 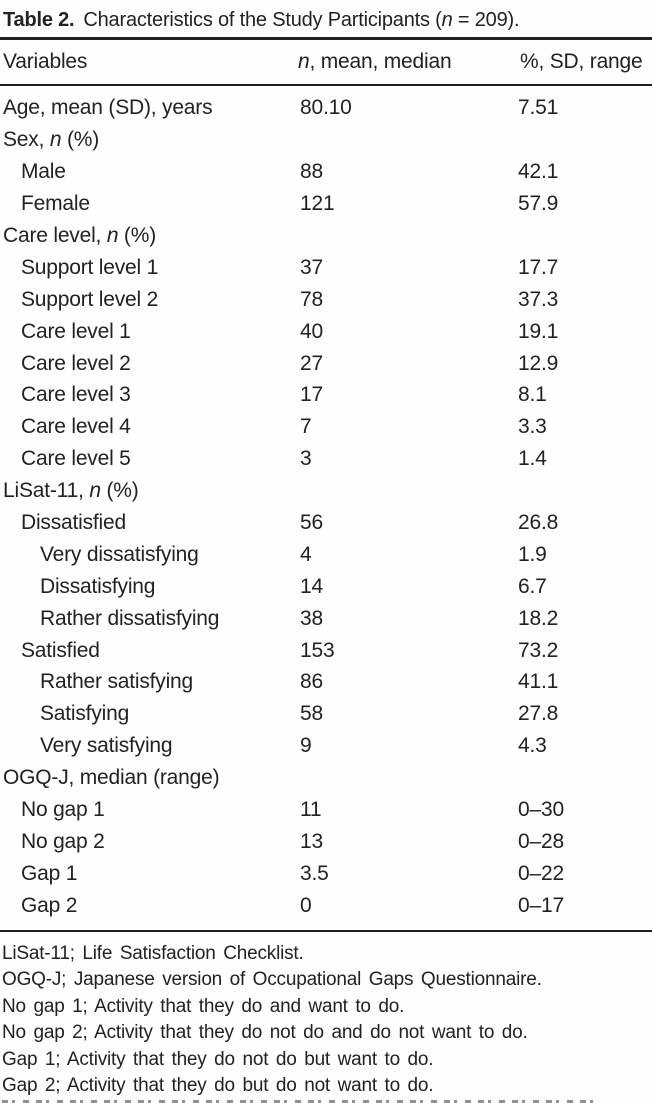 What do you see at coordinates (76, 395) in the screenshot?
I see `row-label: Care level 3` at bounding box center [76, 395].